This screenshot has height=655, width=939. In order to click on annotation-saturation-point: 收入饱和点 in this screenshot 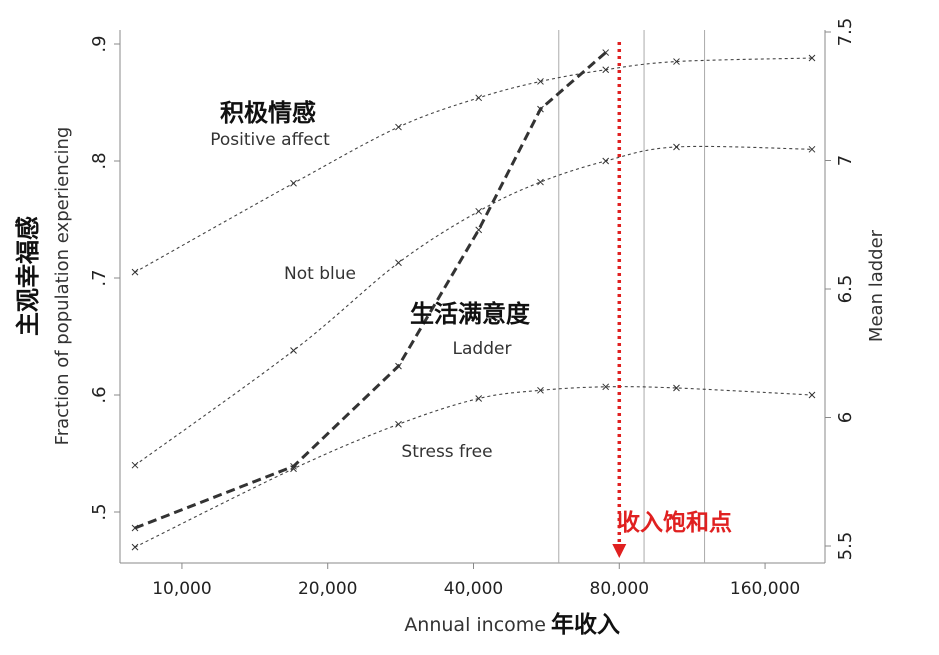, I will do `click(674, 522)`.